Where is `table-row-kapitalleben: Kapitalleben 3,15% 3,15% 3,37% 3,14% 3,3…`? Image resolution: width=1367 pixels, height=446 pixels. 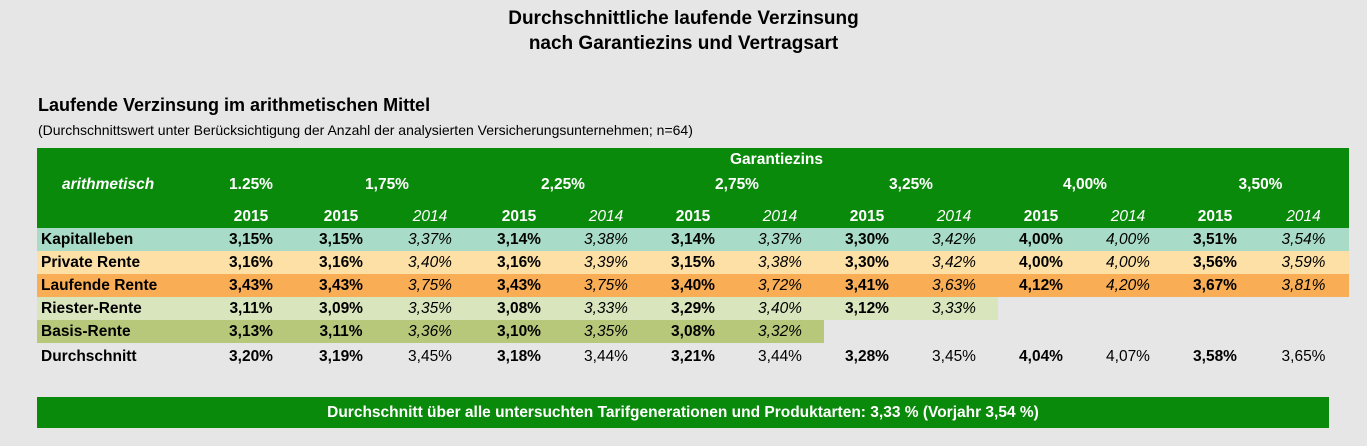 table-row-kapitalleben: Kapitalleben 3,15% 3,15% 3,37% 3,14% 3,3… is located at coordinates (693, 239).